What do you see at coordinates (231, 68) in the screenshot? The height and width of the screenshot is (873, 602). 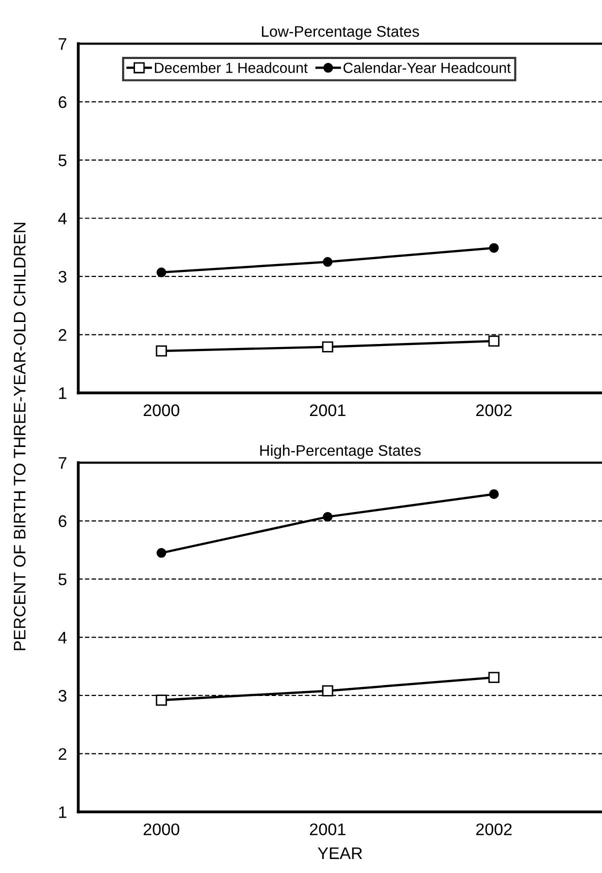 I see `legend-label: December 1 Headcount` at bounding box center [231, 68].